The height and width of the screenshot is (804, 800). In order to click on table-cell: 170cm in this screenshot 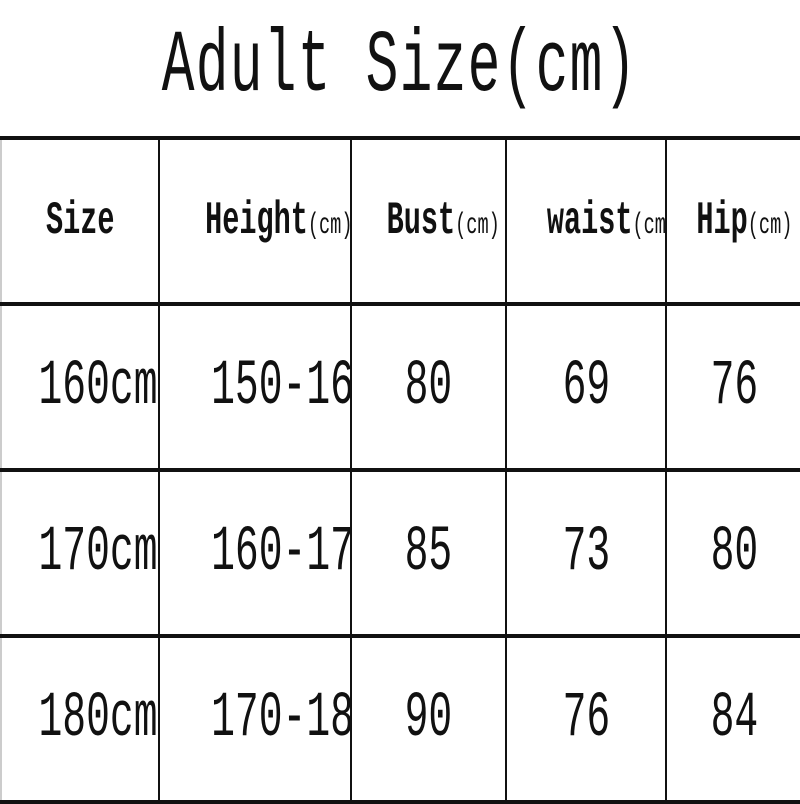, I will do `click(80, 553)`.